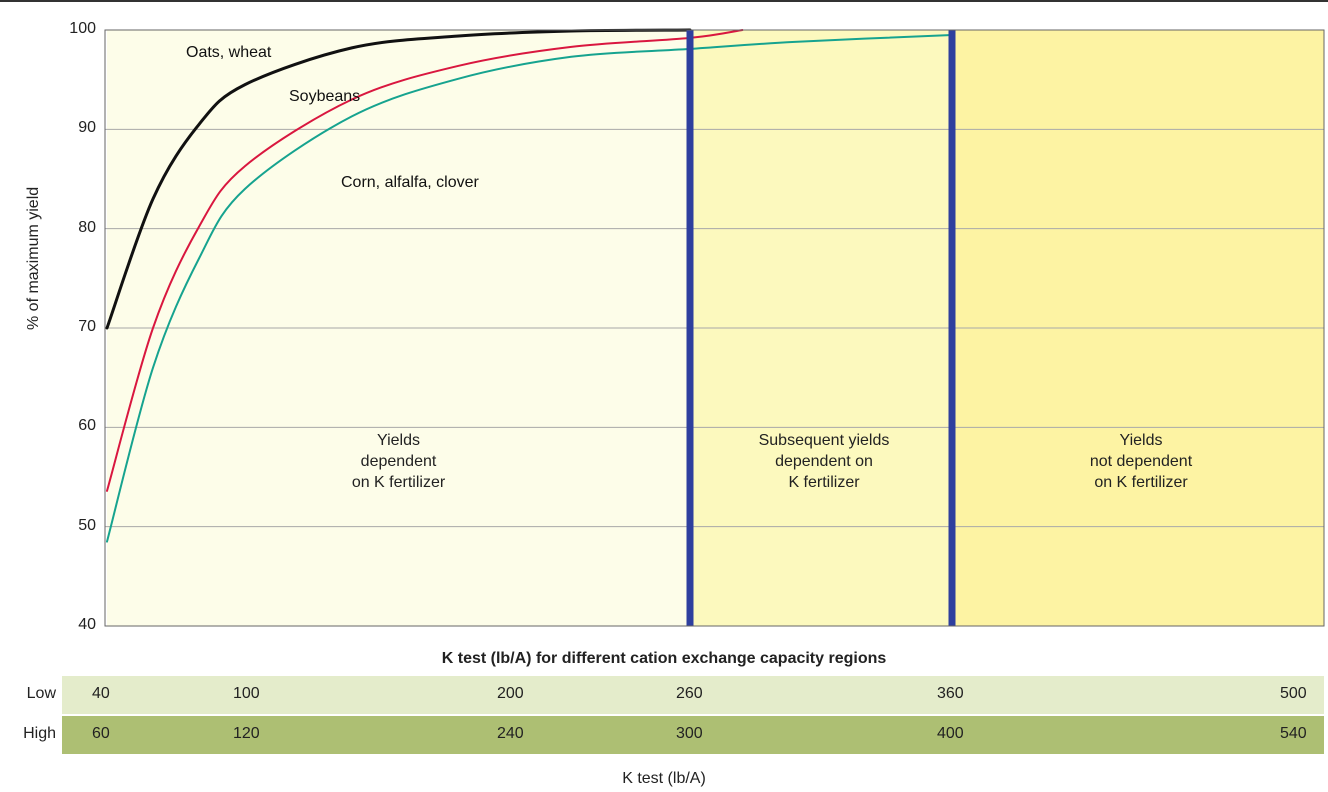 The width and height of the screenshot is (1328, 792). What do you see at coordinates (87, 624) in the screenshot?
I see `y-tick-label: 40` at bounding box center [87, 624].